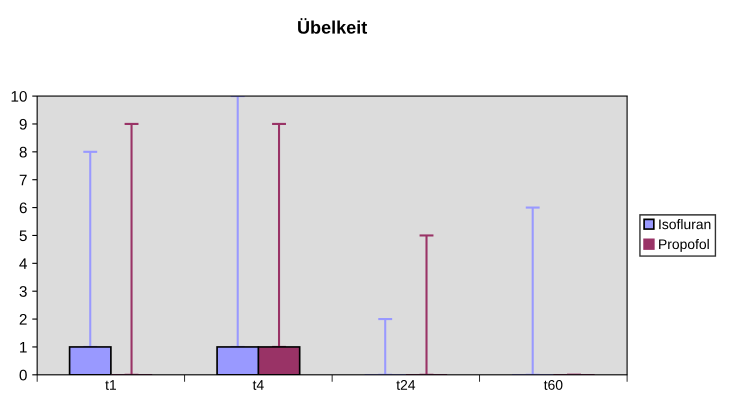 The image size is (743, 416). I want to click on y-tick-label: 7, so click(23, 180).